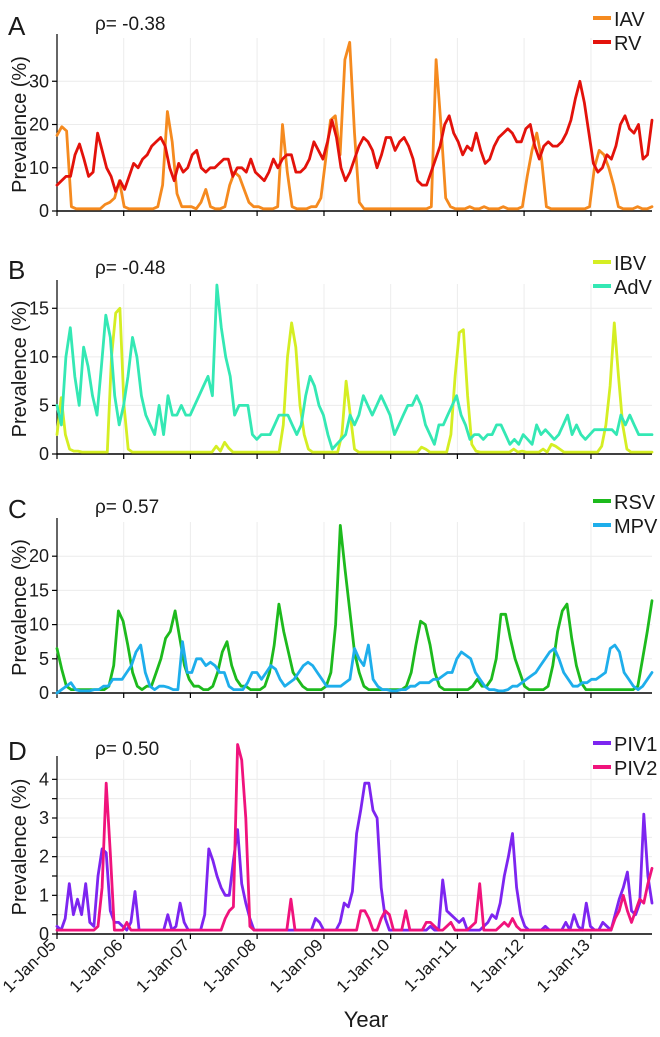 The image size is (660, 1037). Describe the element at coordinates (563, 965) in the screenshot. I see `x-tick-label: 1-Jan-13` at that location.